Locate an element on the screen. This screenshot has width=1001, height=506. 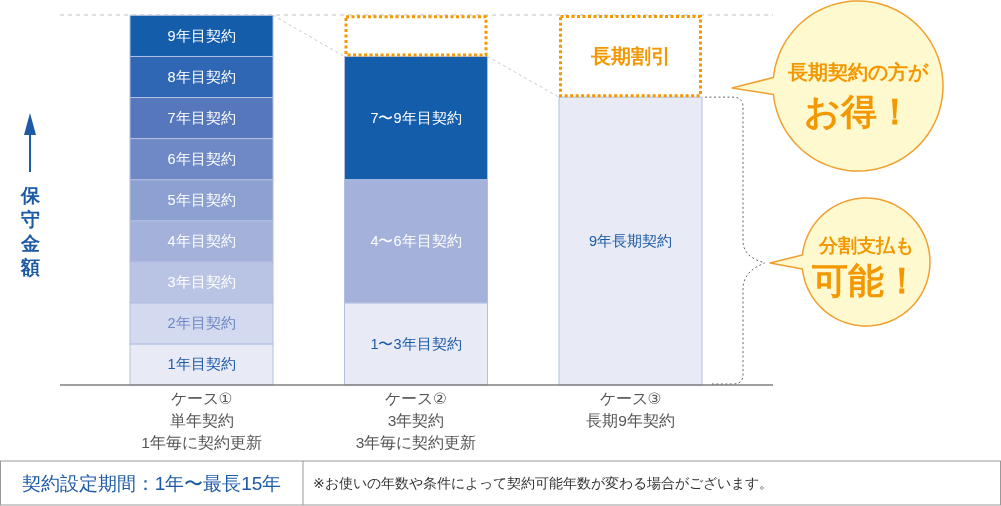
x-tick-label: ケース① 単年契約 1年毎に契約更新 is located at coordinates (201, 420).